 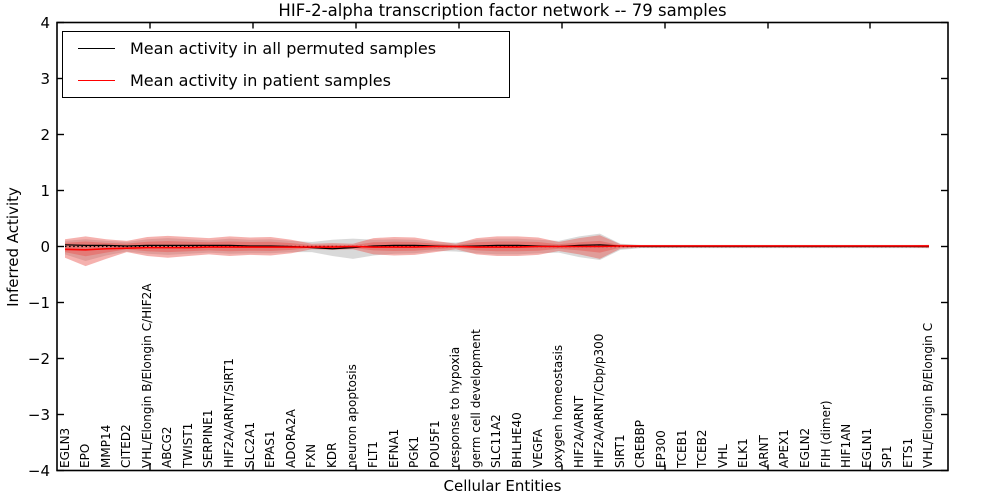 What do you see at coordinates (866, 447) in the screenshot?
I see `x-tick-label: EGLN1` at bounding box center [866, 447].